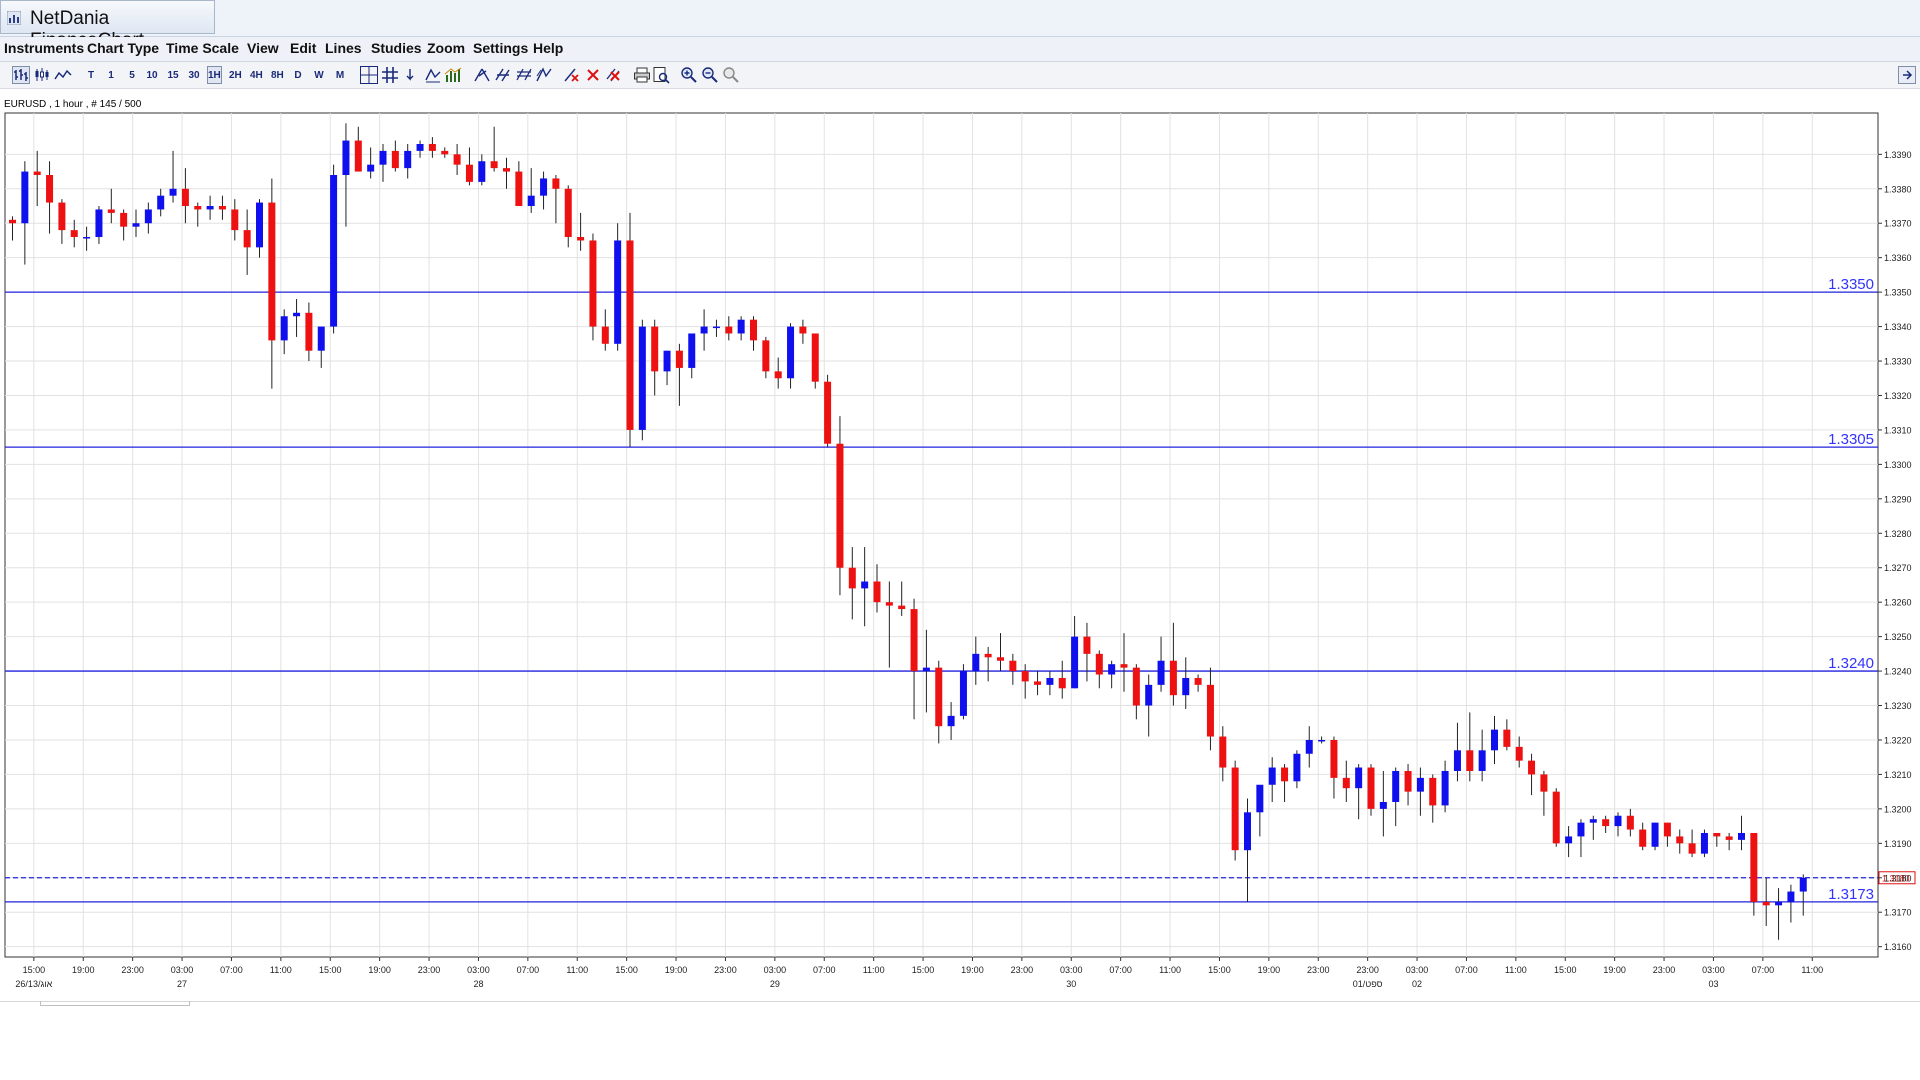 The height and width of the screenshot is (1080, 1920). Describe the element at coordinates (642, 75) in the screenshot. I see `print-icon` at that location.